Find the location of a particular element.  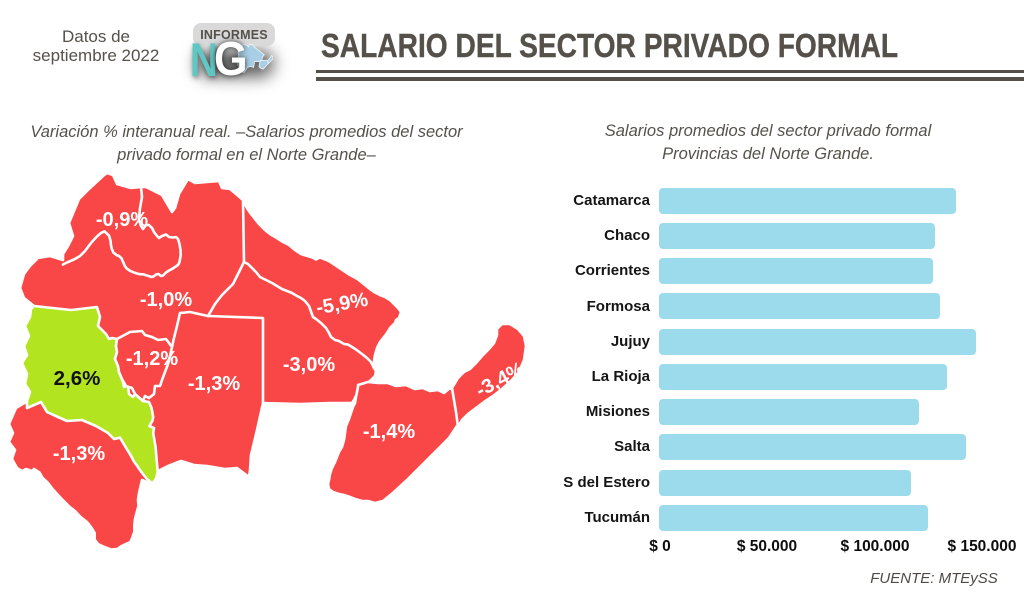

svg-text: -0,9% is located at coordinates (122, 220).